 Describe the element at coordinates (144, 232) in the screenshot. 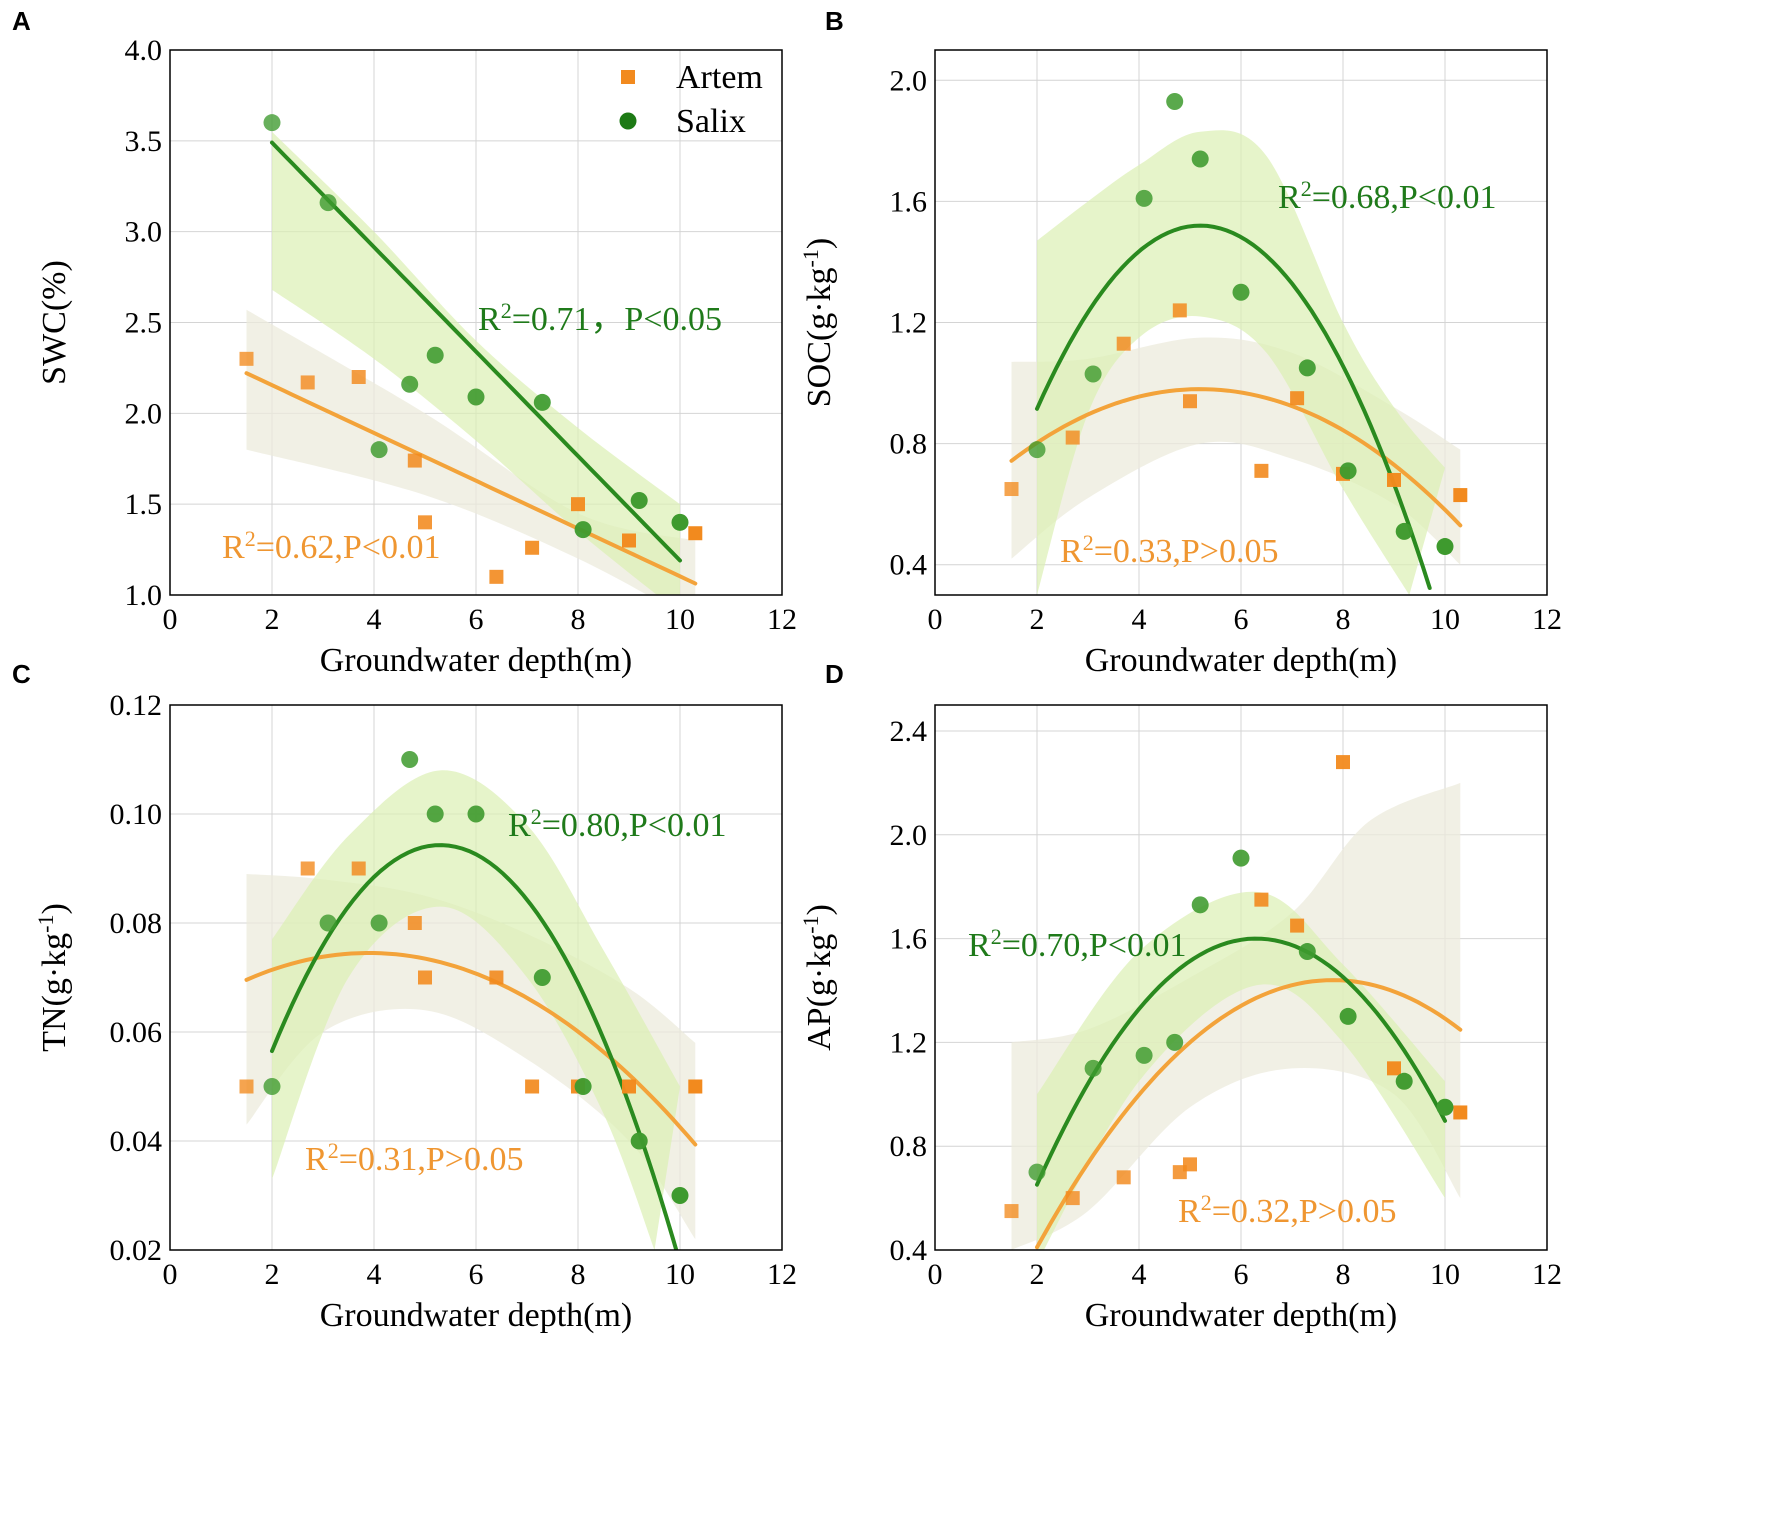

I see `y-tick-label: 3.0` at that location.